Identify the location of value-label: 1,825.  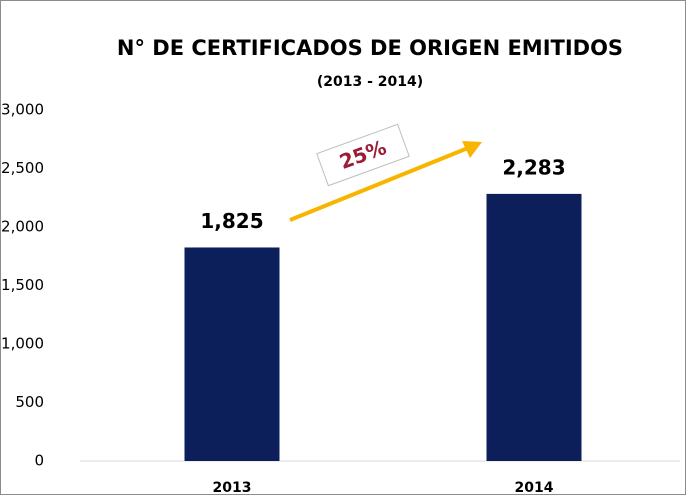
(231, 221).